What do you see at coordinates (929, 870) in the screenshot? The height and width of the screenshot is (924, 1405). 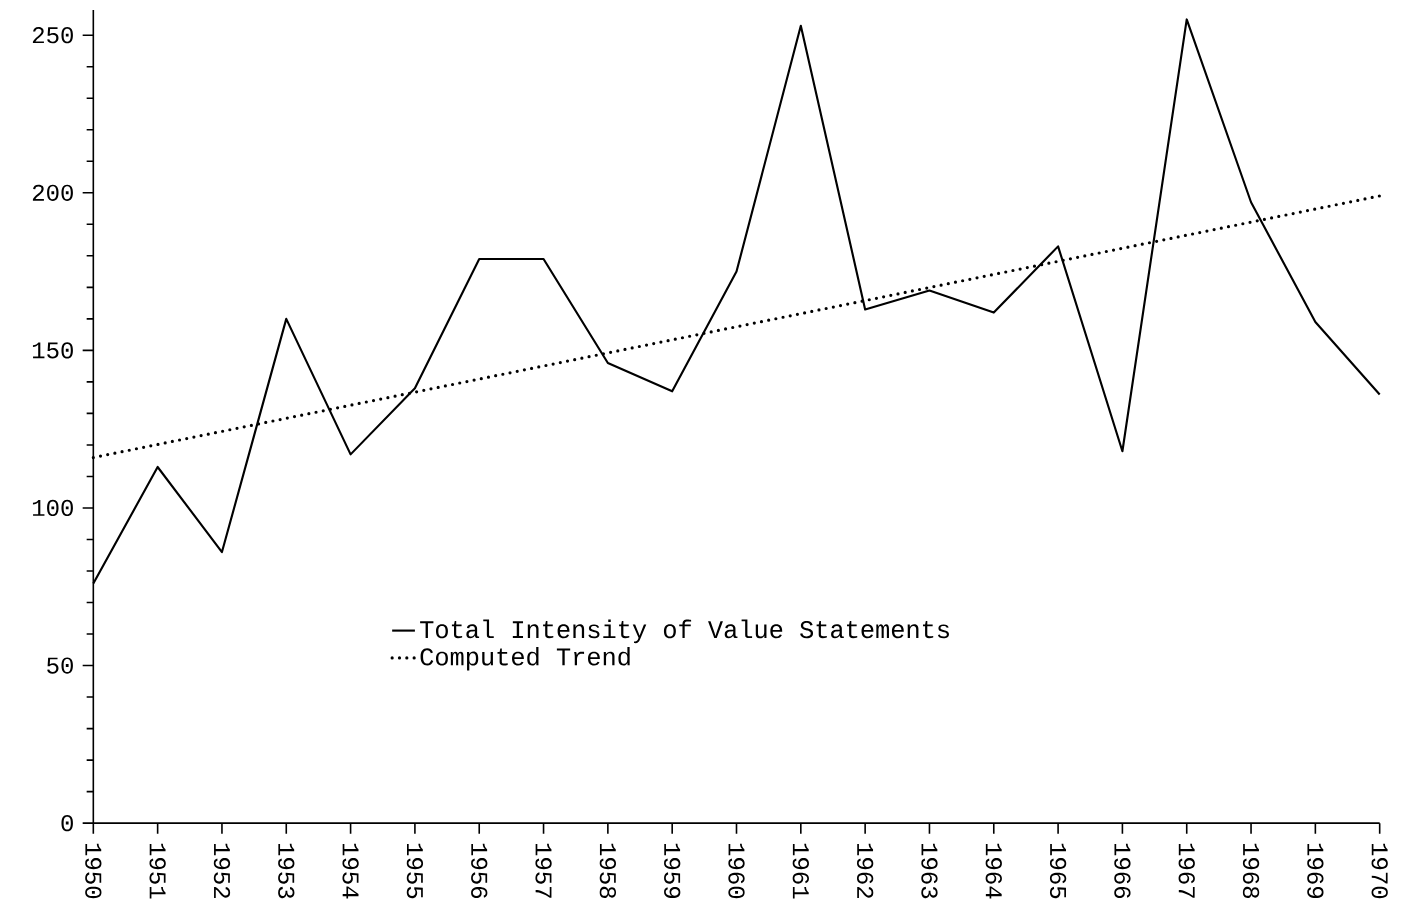 I see `x-tick-label: 1963` at bounding box center [929, 870].